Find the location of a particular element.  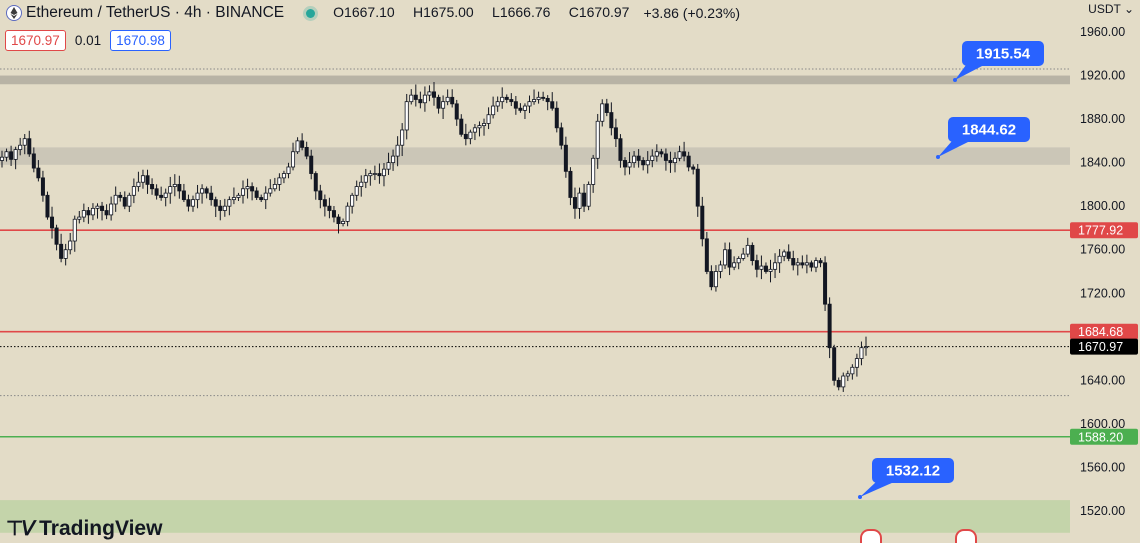

chevron-down-icon: ⌄ is located at coordinates (1127, 9).